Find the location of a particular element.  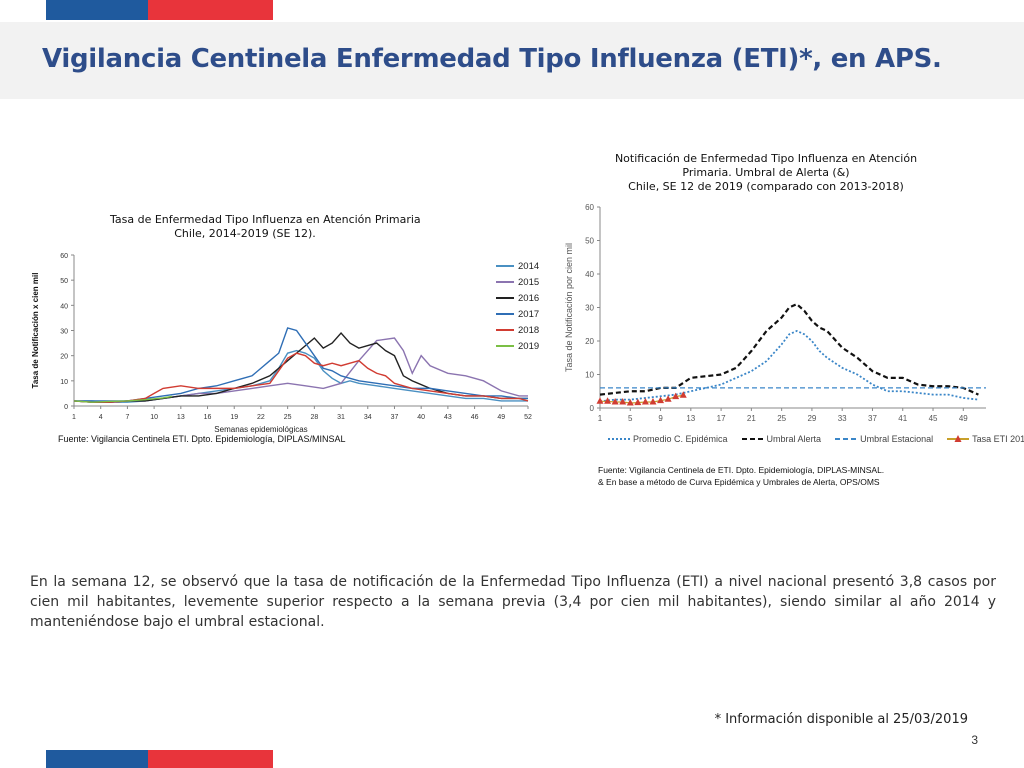

chart1-title-line2: Chile, 2014-2019 (SE 12). is located at coordinates (245, 233).